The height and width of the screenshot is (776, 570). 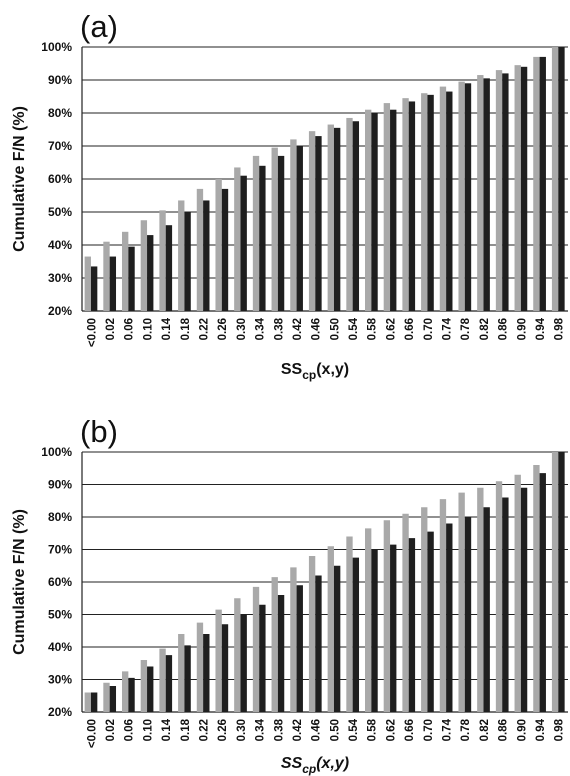 I want to click on x-tick-label: 0.14, so click(x=167, y=328).